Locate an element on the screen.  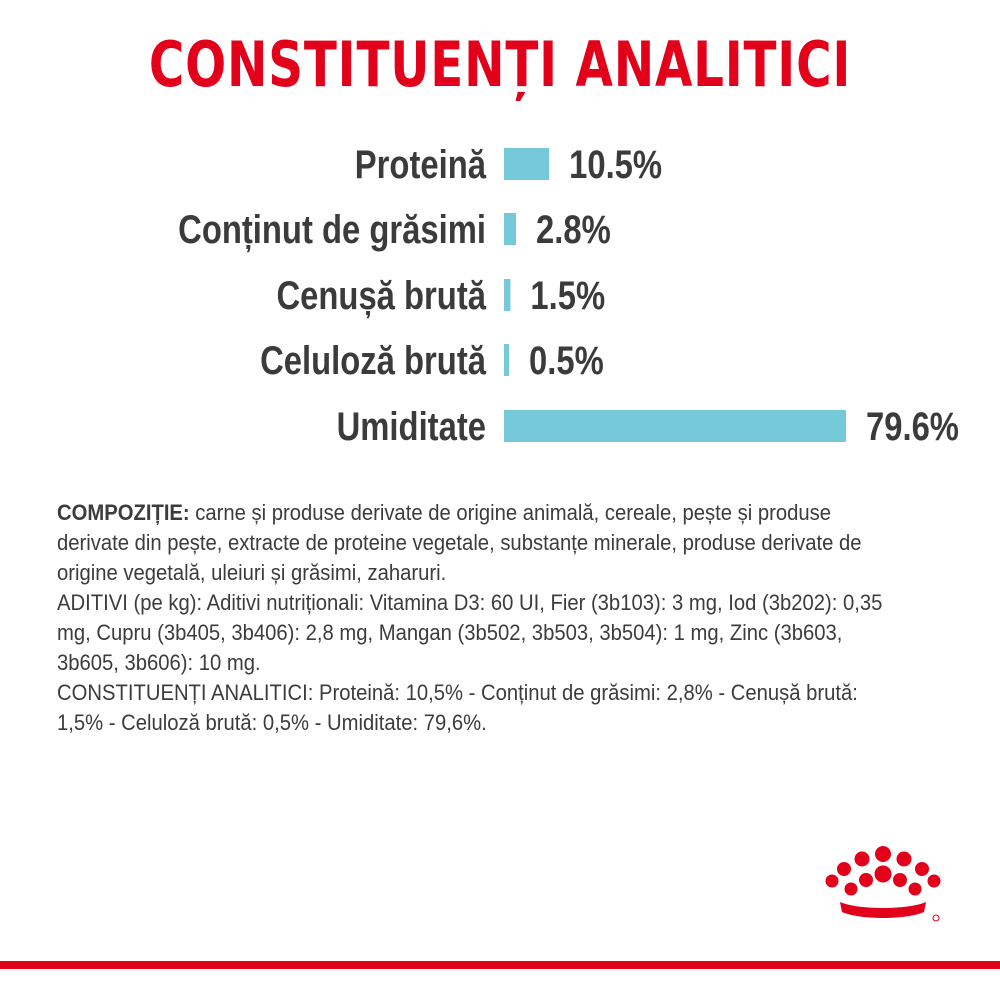
royal-canin-crown-icon is located at coordinates (883, 884).